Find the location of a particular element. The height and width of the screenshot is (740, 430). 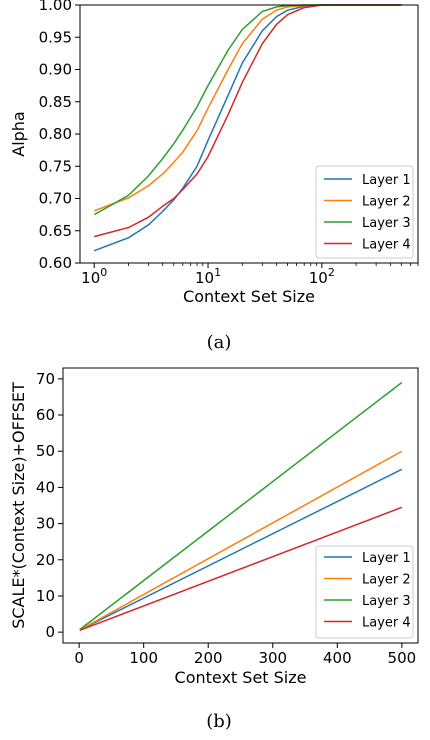

chart-b-legend-label: Layer 1 is located at coordinates (386, 558).